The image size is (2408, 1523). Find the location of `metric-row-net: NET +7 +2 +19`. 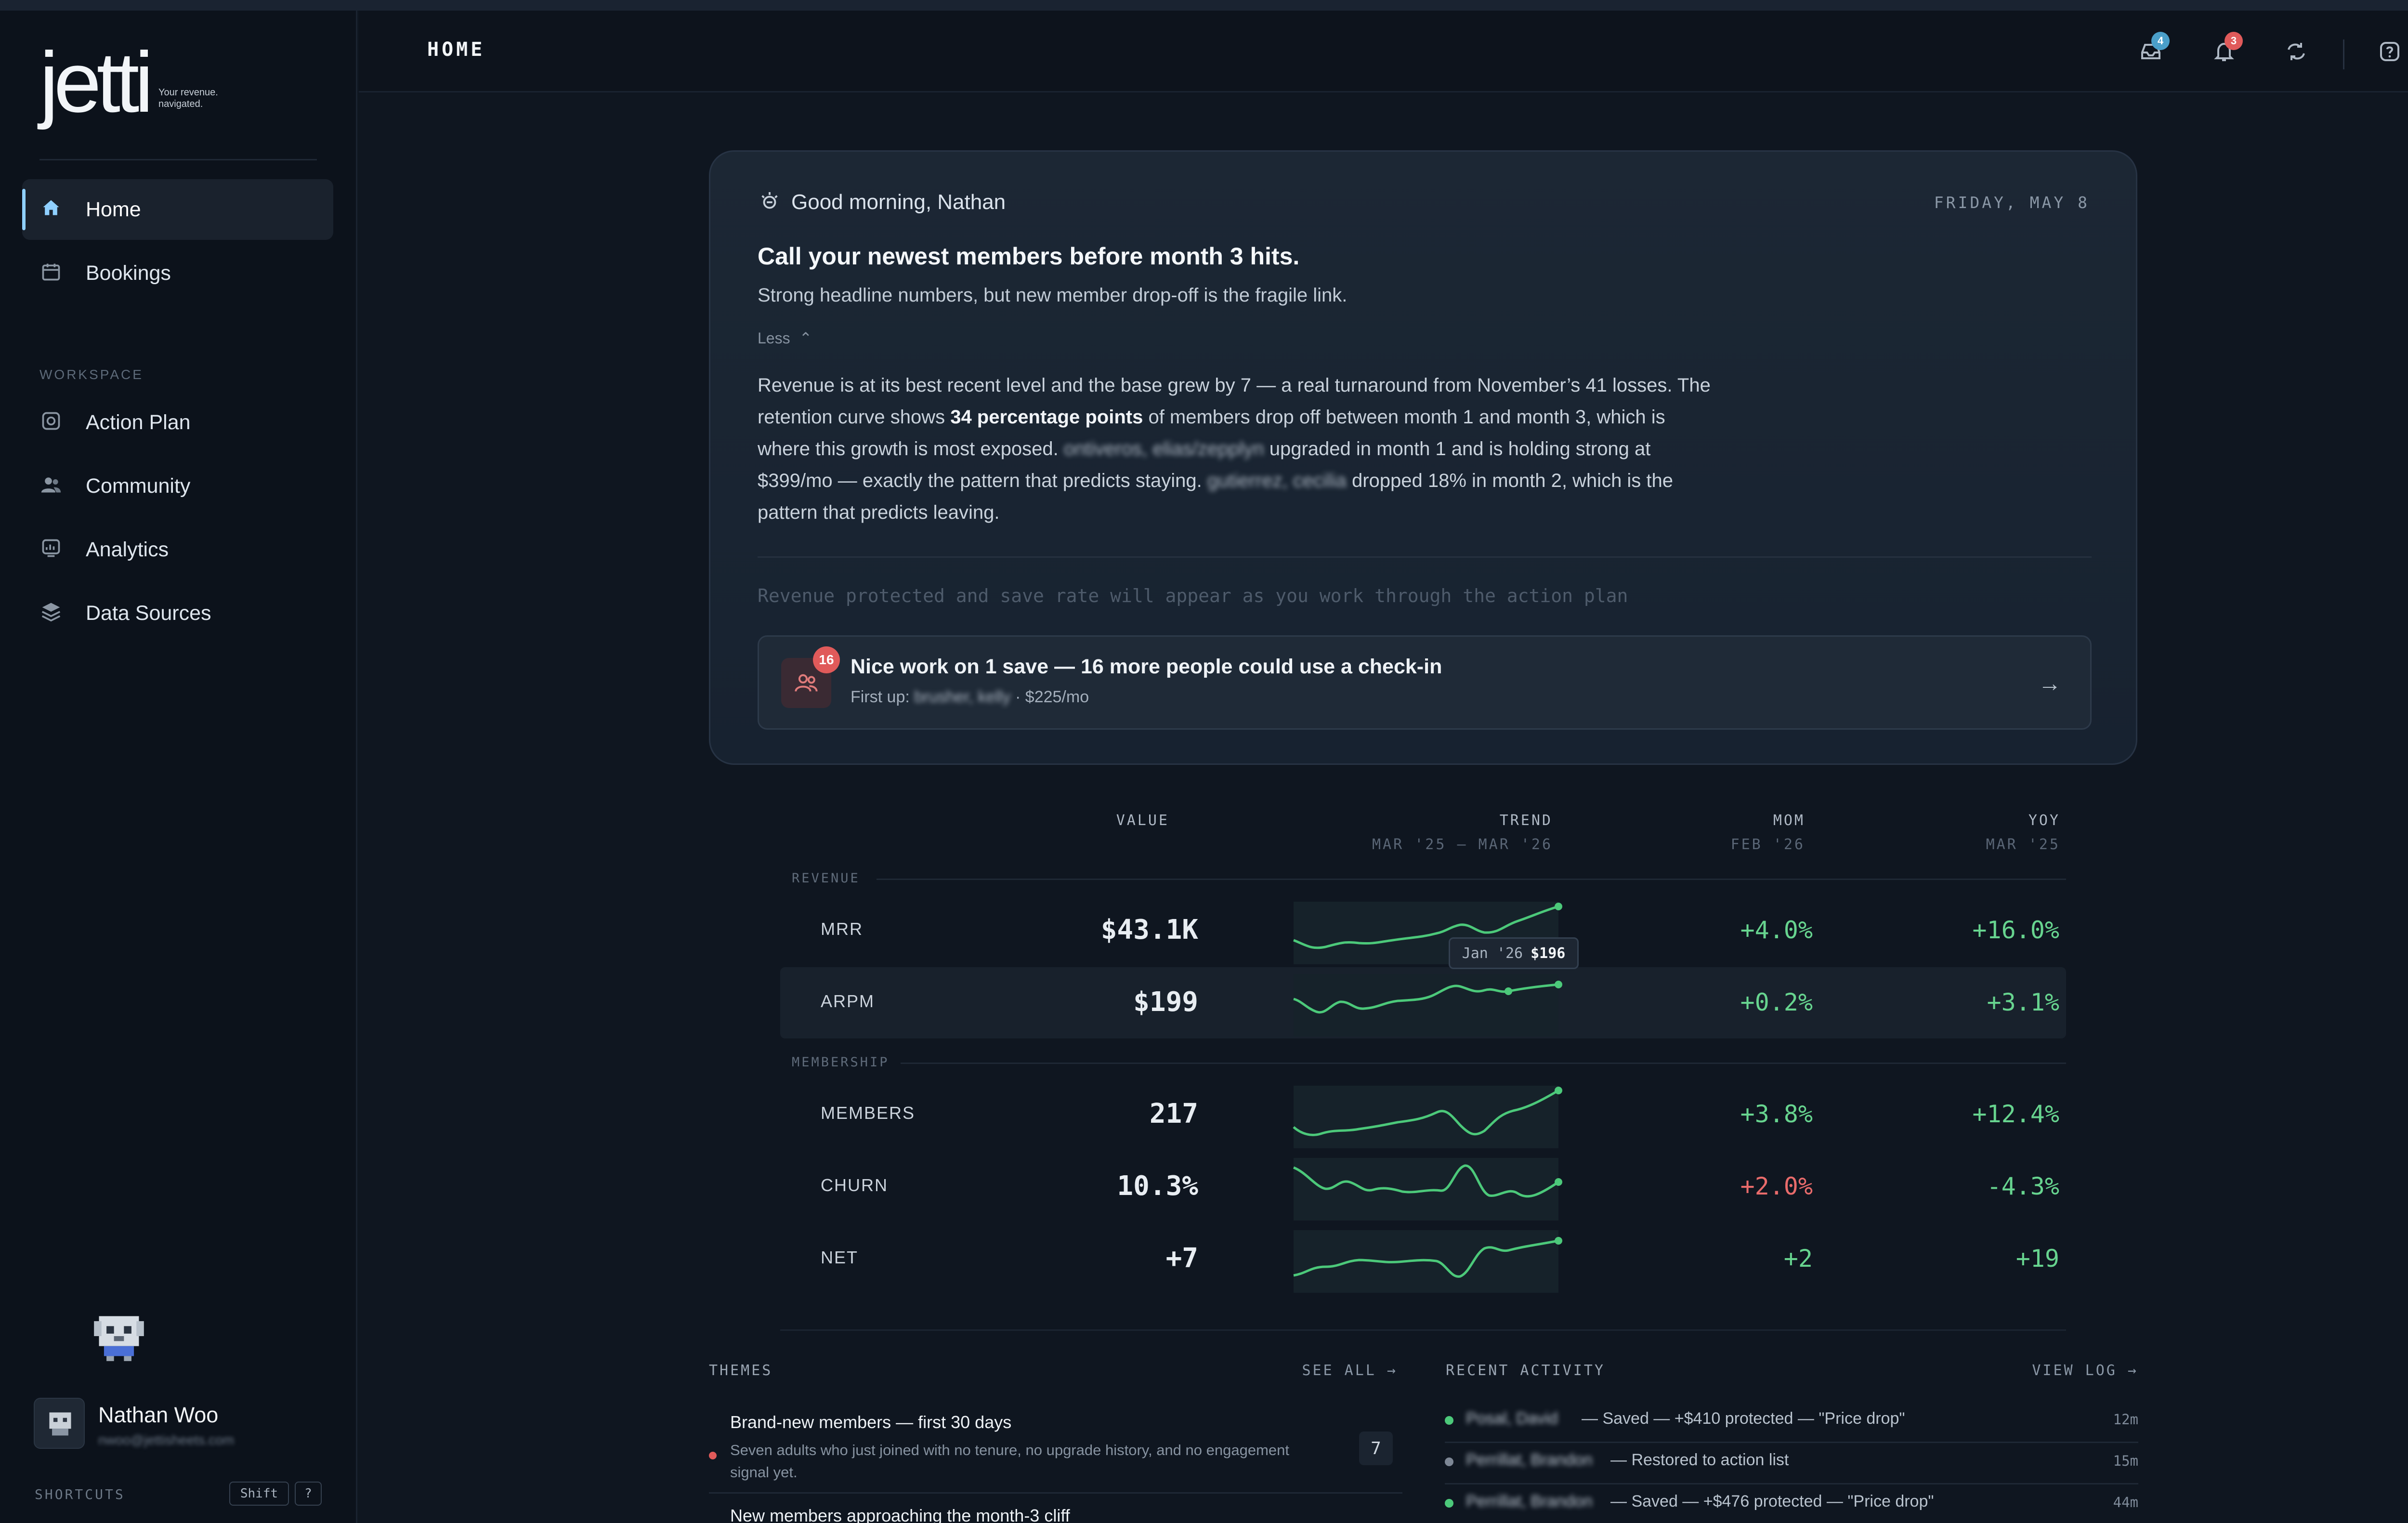

metric-row-net: NET +7 +2 +19 is located at coordinates (1423, 1259).